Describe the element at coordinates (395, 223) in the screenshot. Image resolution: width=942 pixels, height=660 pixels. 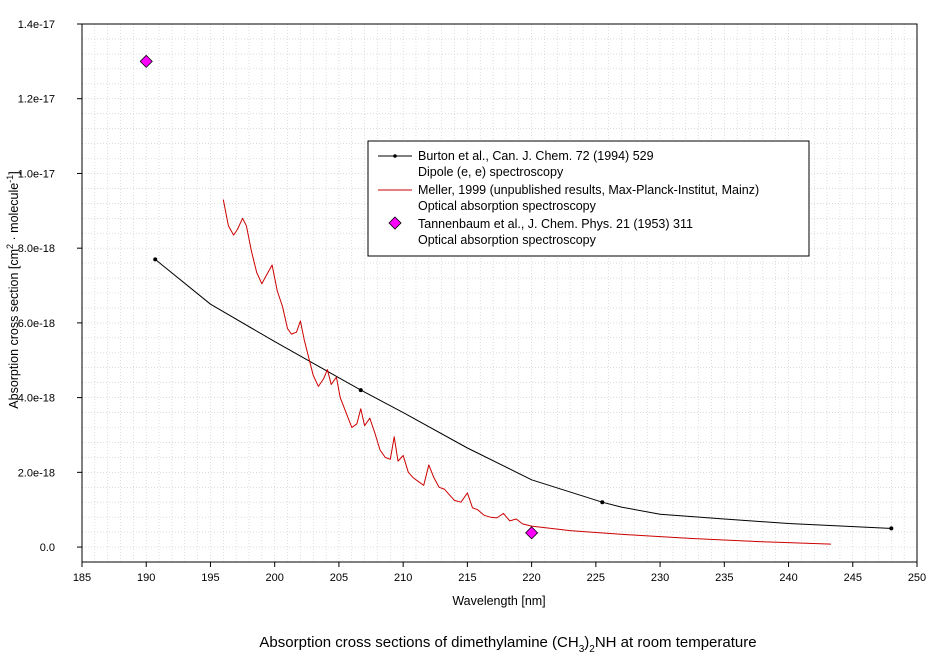
I see `legend-marker-tannenbaum` at that location.